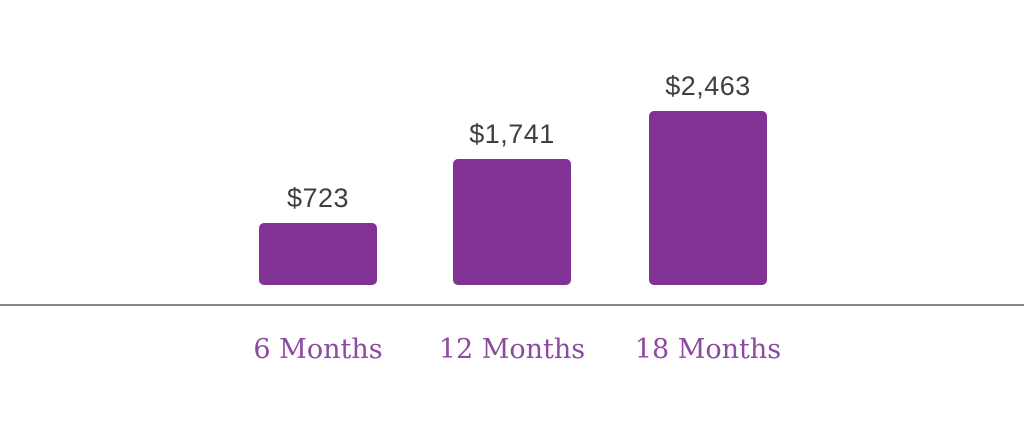 The image size is (1024, 428). Describe the element at coordinates (512, 349) in the screenshot. I see `category-label: 12 Months` at that location.